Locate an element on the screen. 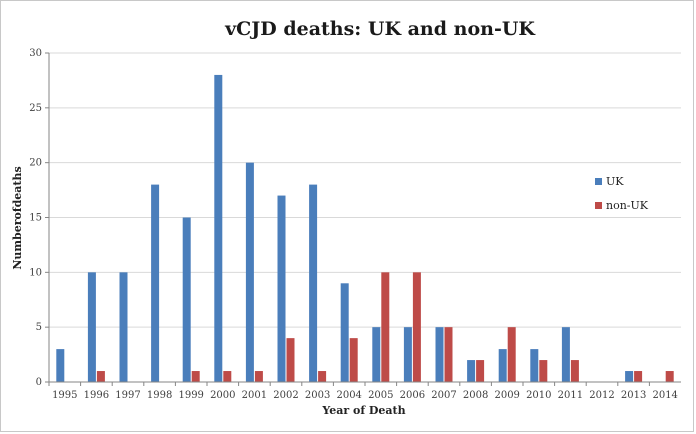 Image resolution: width=696 pixels, height=434 pixels. y-tick-label: 10 is located at coordinates (35, 272).